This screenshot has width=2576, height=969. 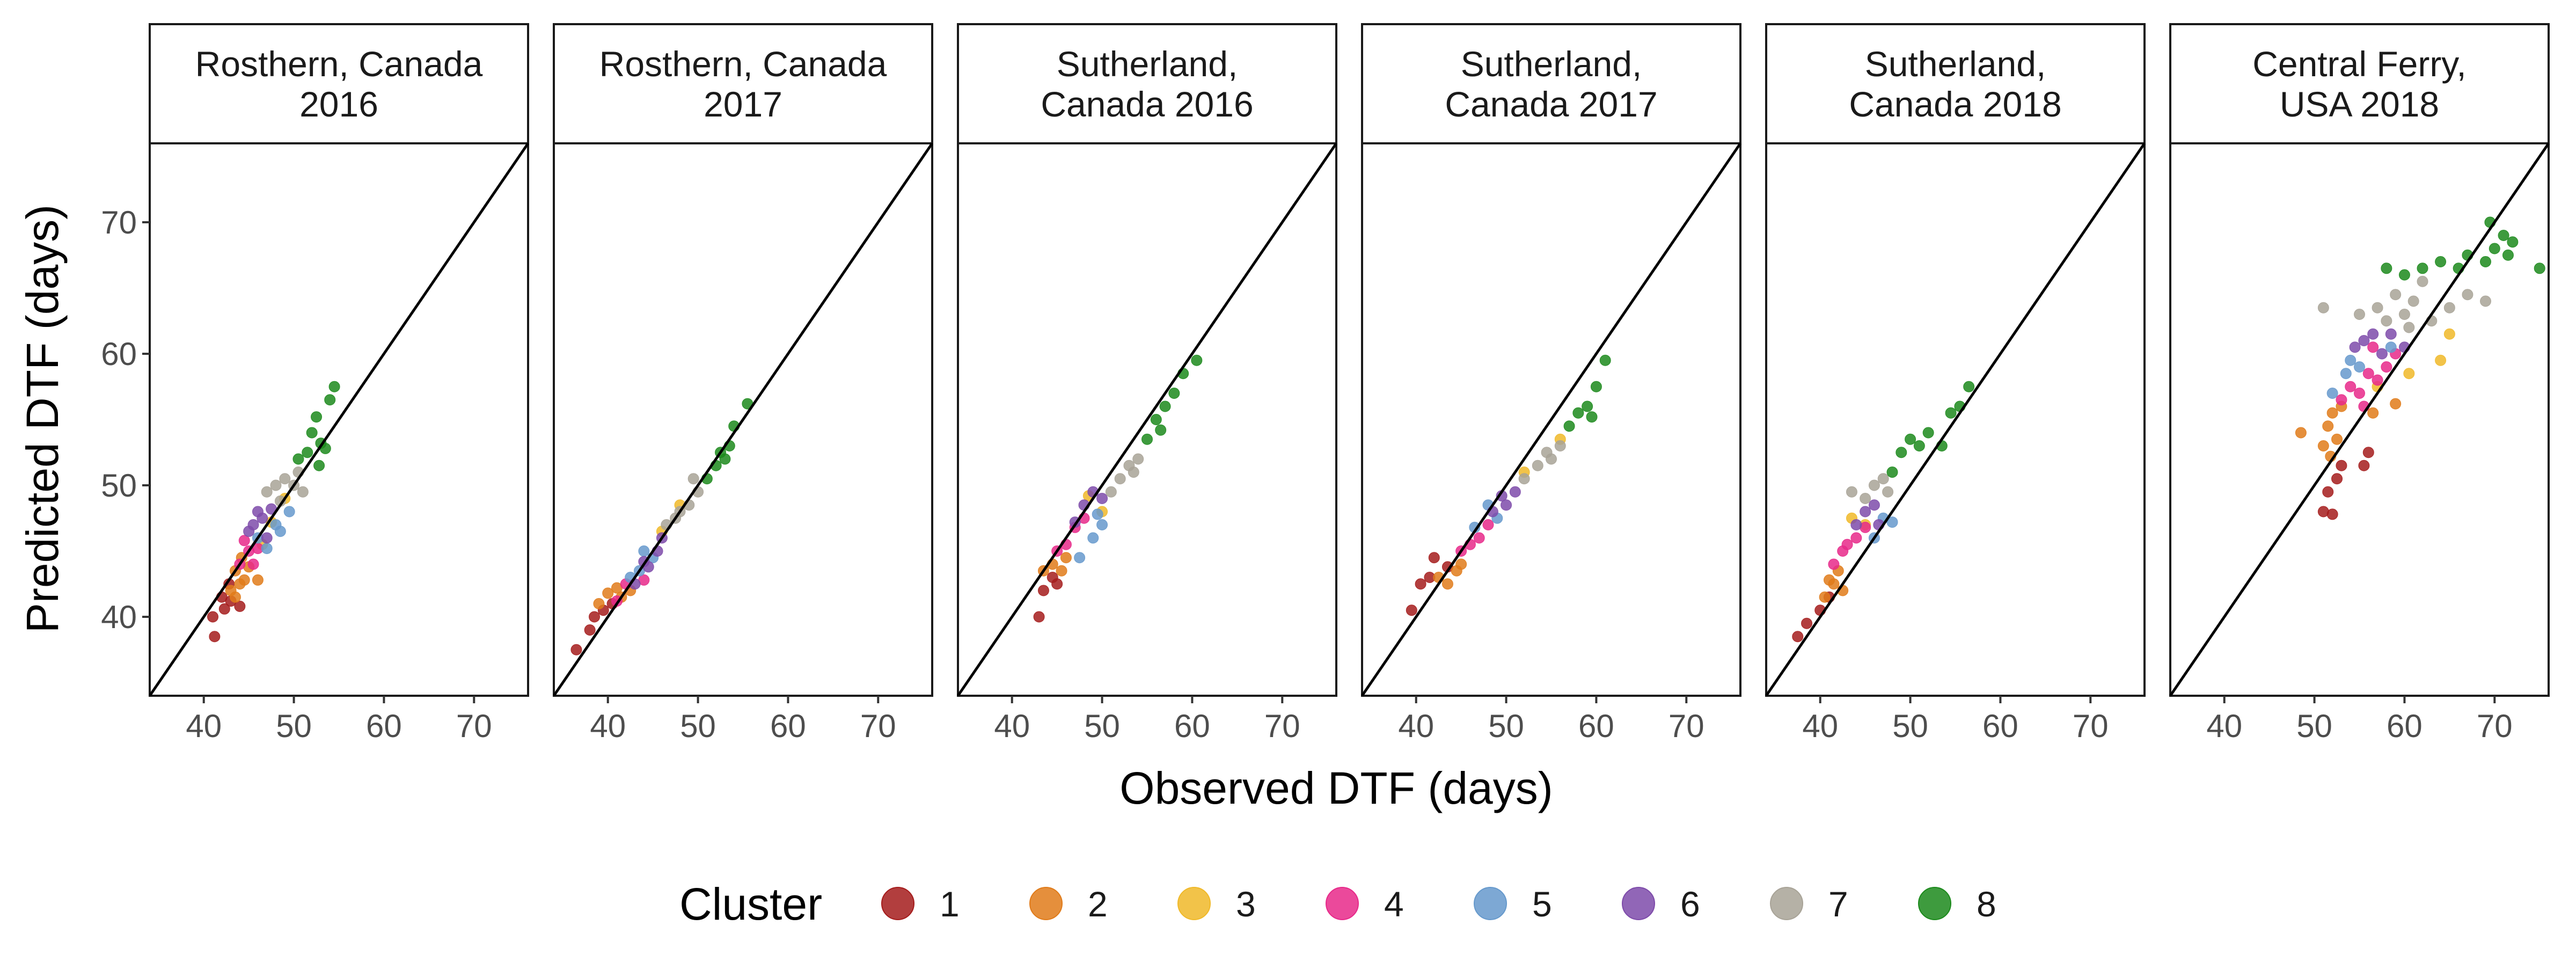 What do you see at coordinates (1246, 904) in the screenshot?
I see `legend-label-cluster-3: 3` at bounding box center [1246, 904].